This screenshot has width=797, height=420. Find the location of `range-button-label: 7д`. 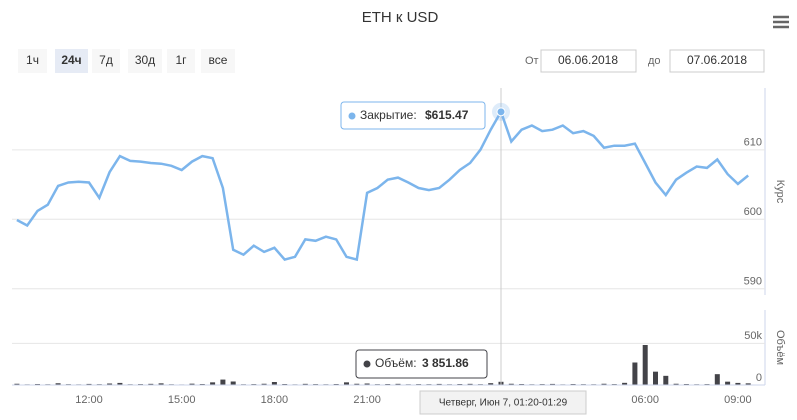

range-button-label: 7д is located at coordinates (106, 60).